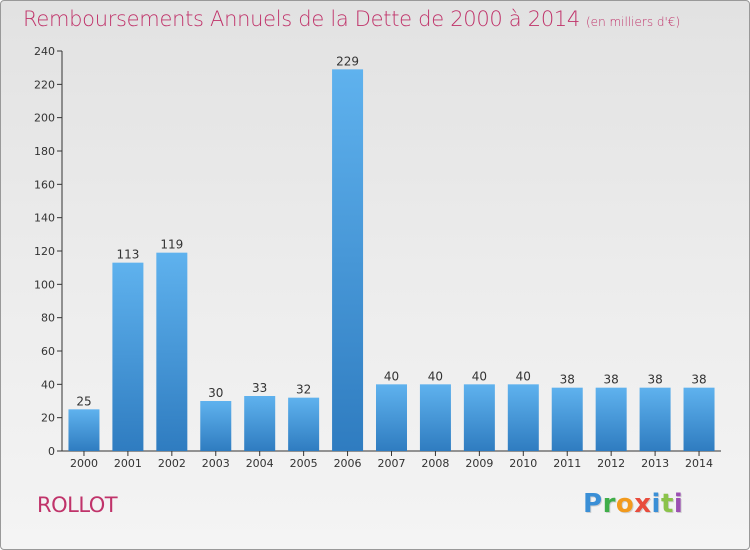  What do you see at coordinates (127, 255) in the screenshot?
I see `data-label: 113` at bounding box center [127, 255].